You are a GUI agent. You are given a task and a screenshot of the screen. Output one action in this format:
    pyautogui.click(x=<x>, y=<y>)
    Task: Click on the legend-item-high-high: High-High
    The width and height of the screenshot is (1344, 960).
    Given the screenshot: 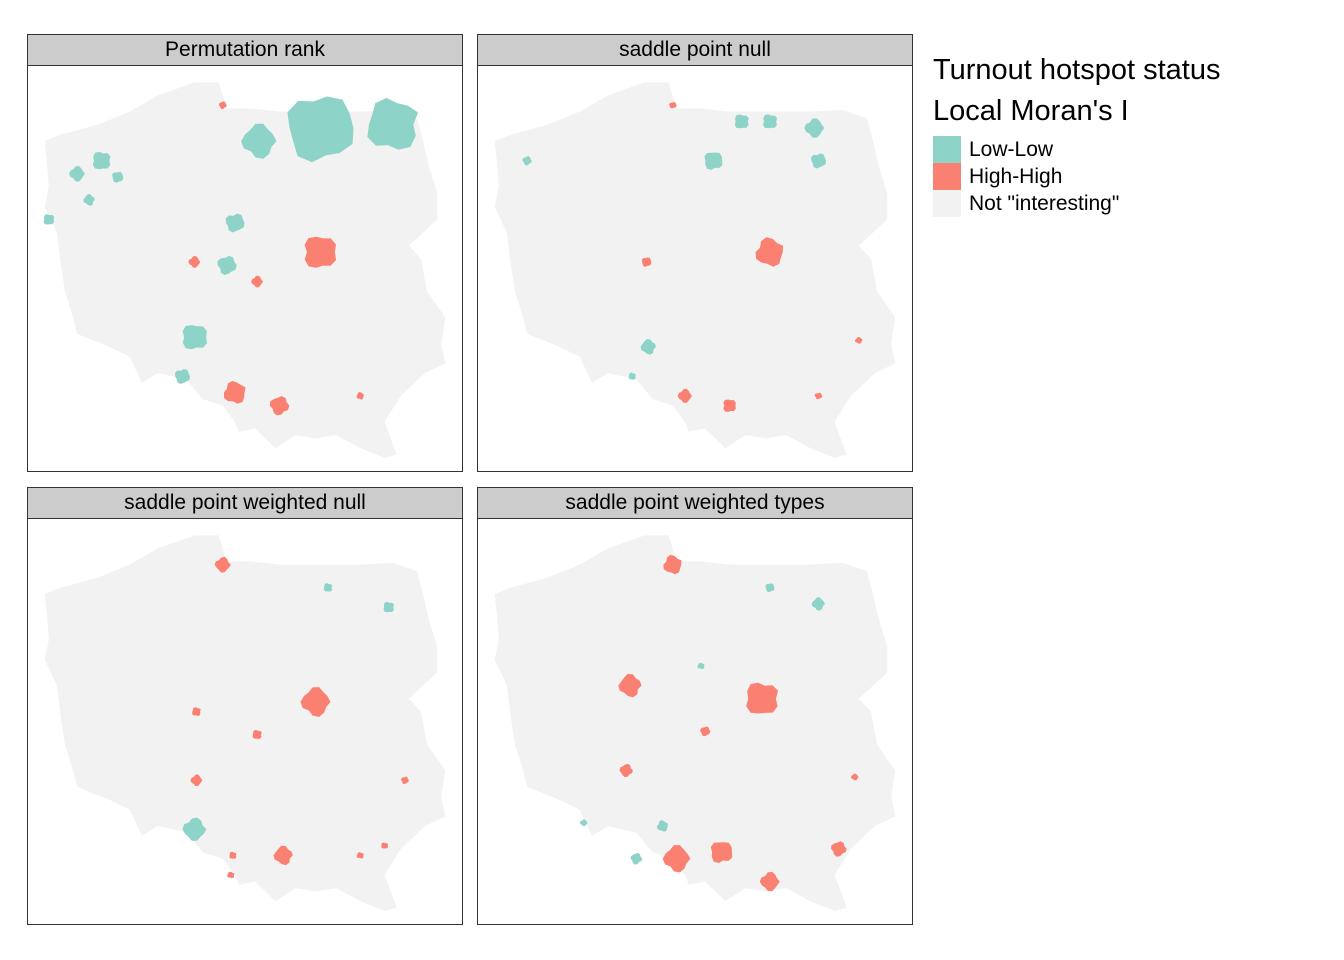 What is the action you would take?
    pyautogui.click(x=1076, y=176)
    